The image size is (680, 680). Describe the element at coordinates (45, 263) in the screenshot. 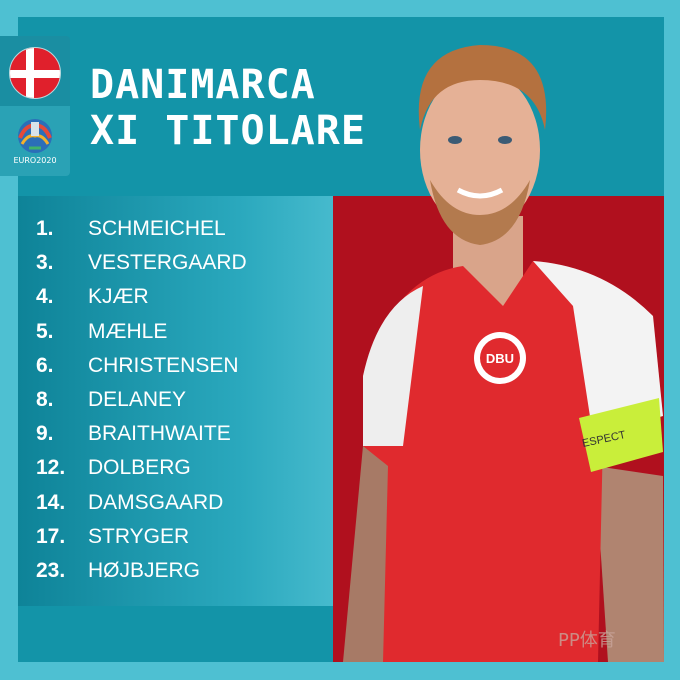

I see `player-number: 3.` at that location.